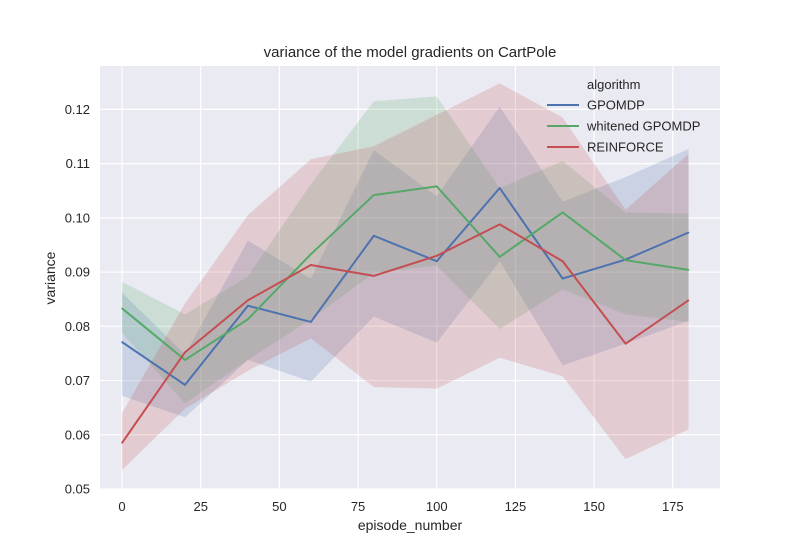 Image resolution: width=800 pixels, height=550 pixels. I want to click on x-tick-label: 100, so click(437, 506).